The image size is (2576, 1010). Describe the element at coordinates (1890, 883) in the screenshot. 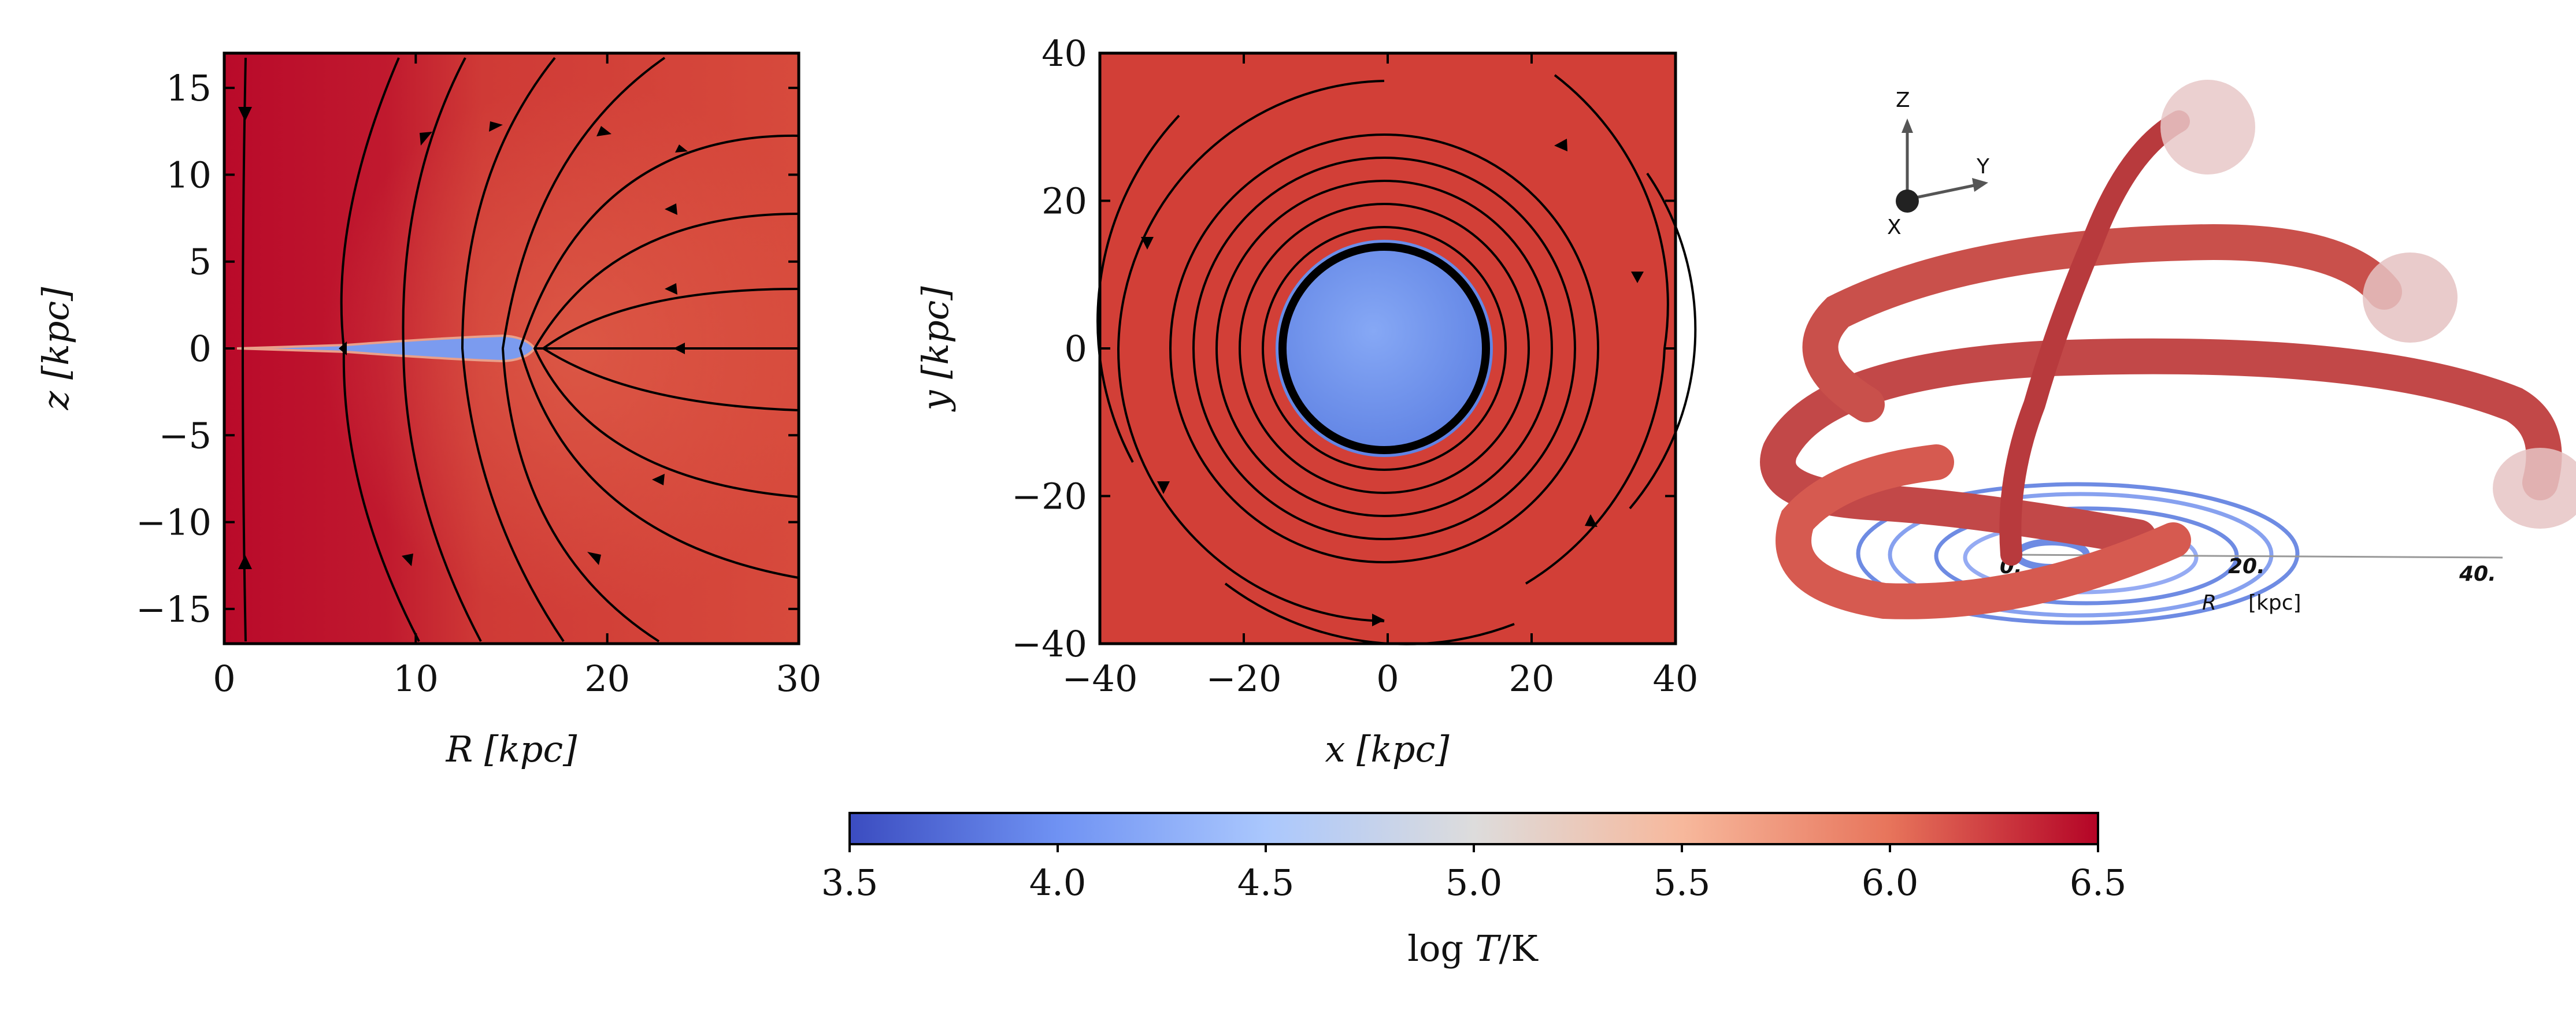

I see `colorbar-tick-label: 6.0` at that location.